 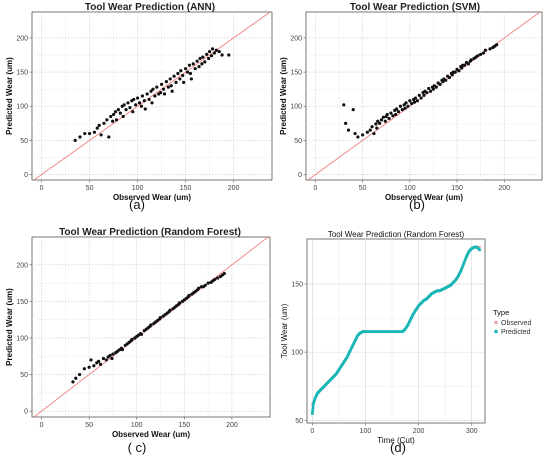 What do you see at coordinates (504, 188) in the screenshot?
I see `x-tick-label: 200` at bounding box center [504, 188].